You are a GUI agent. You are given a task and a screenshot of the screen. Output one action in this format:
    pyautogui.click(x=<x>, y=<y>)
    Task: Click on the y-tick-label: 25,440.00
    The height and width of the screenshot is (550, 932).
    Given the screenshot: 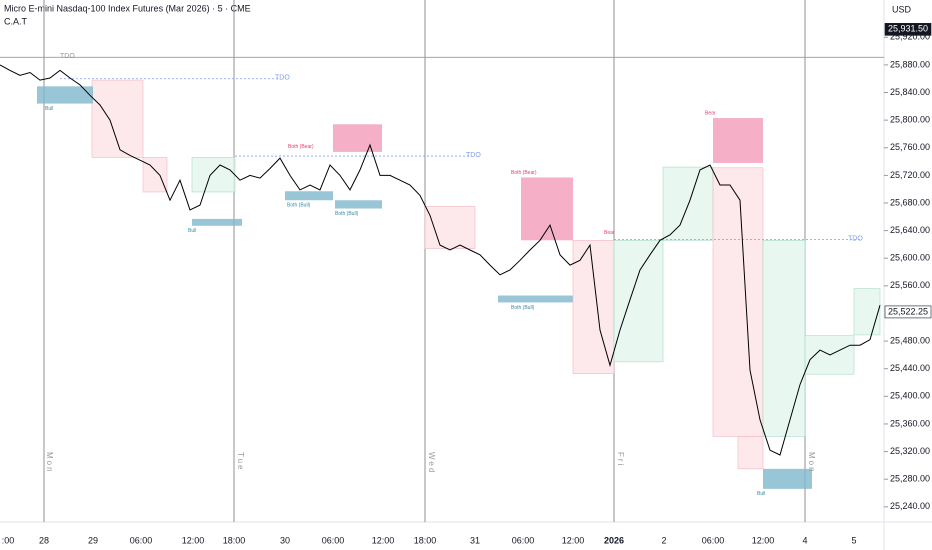 What is the action you would take?
    pyautogui.click(x=910, y=368)
    